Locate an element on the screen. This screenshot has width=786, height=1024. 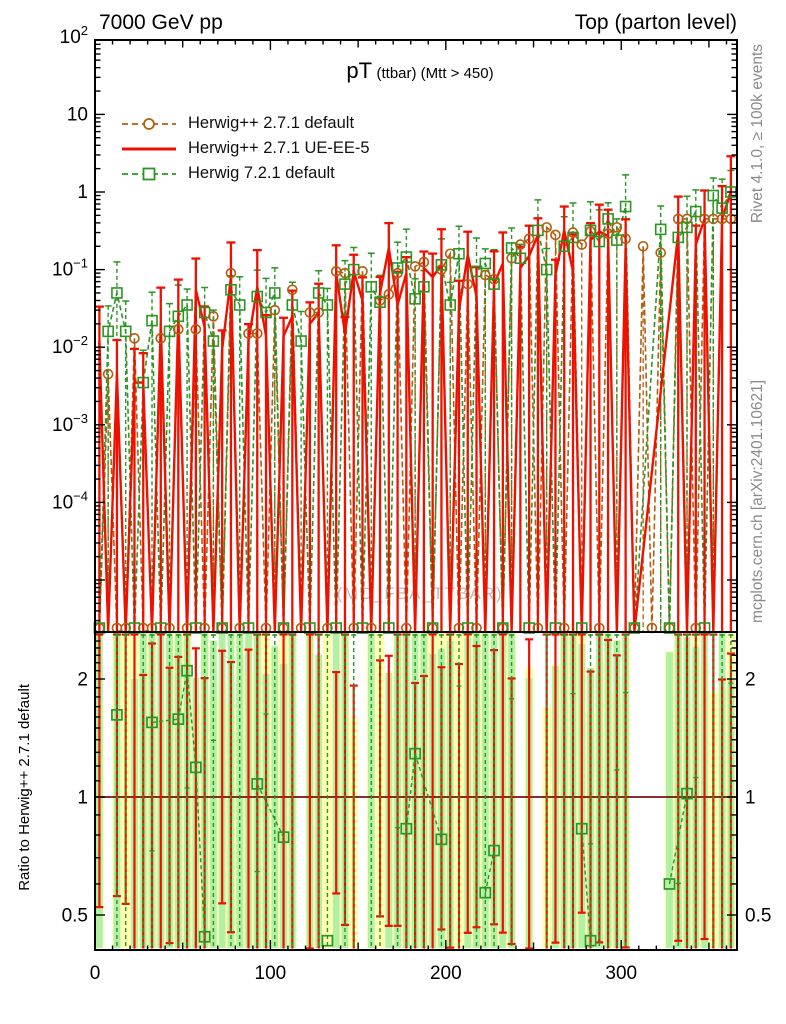
observable-title: pT (ttbar) (Mtt > 450) is located at coordinates (420, 71).